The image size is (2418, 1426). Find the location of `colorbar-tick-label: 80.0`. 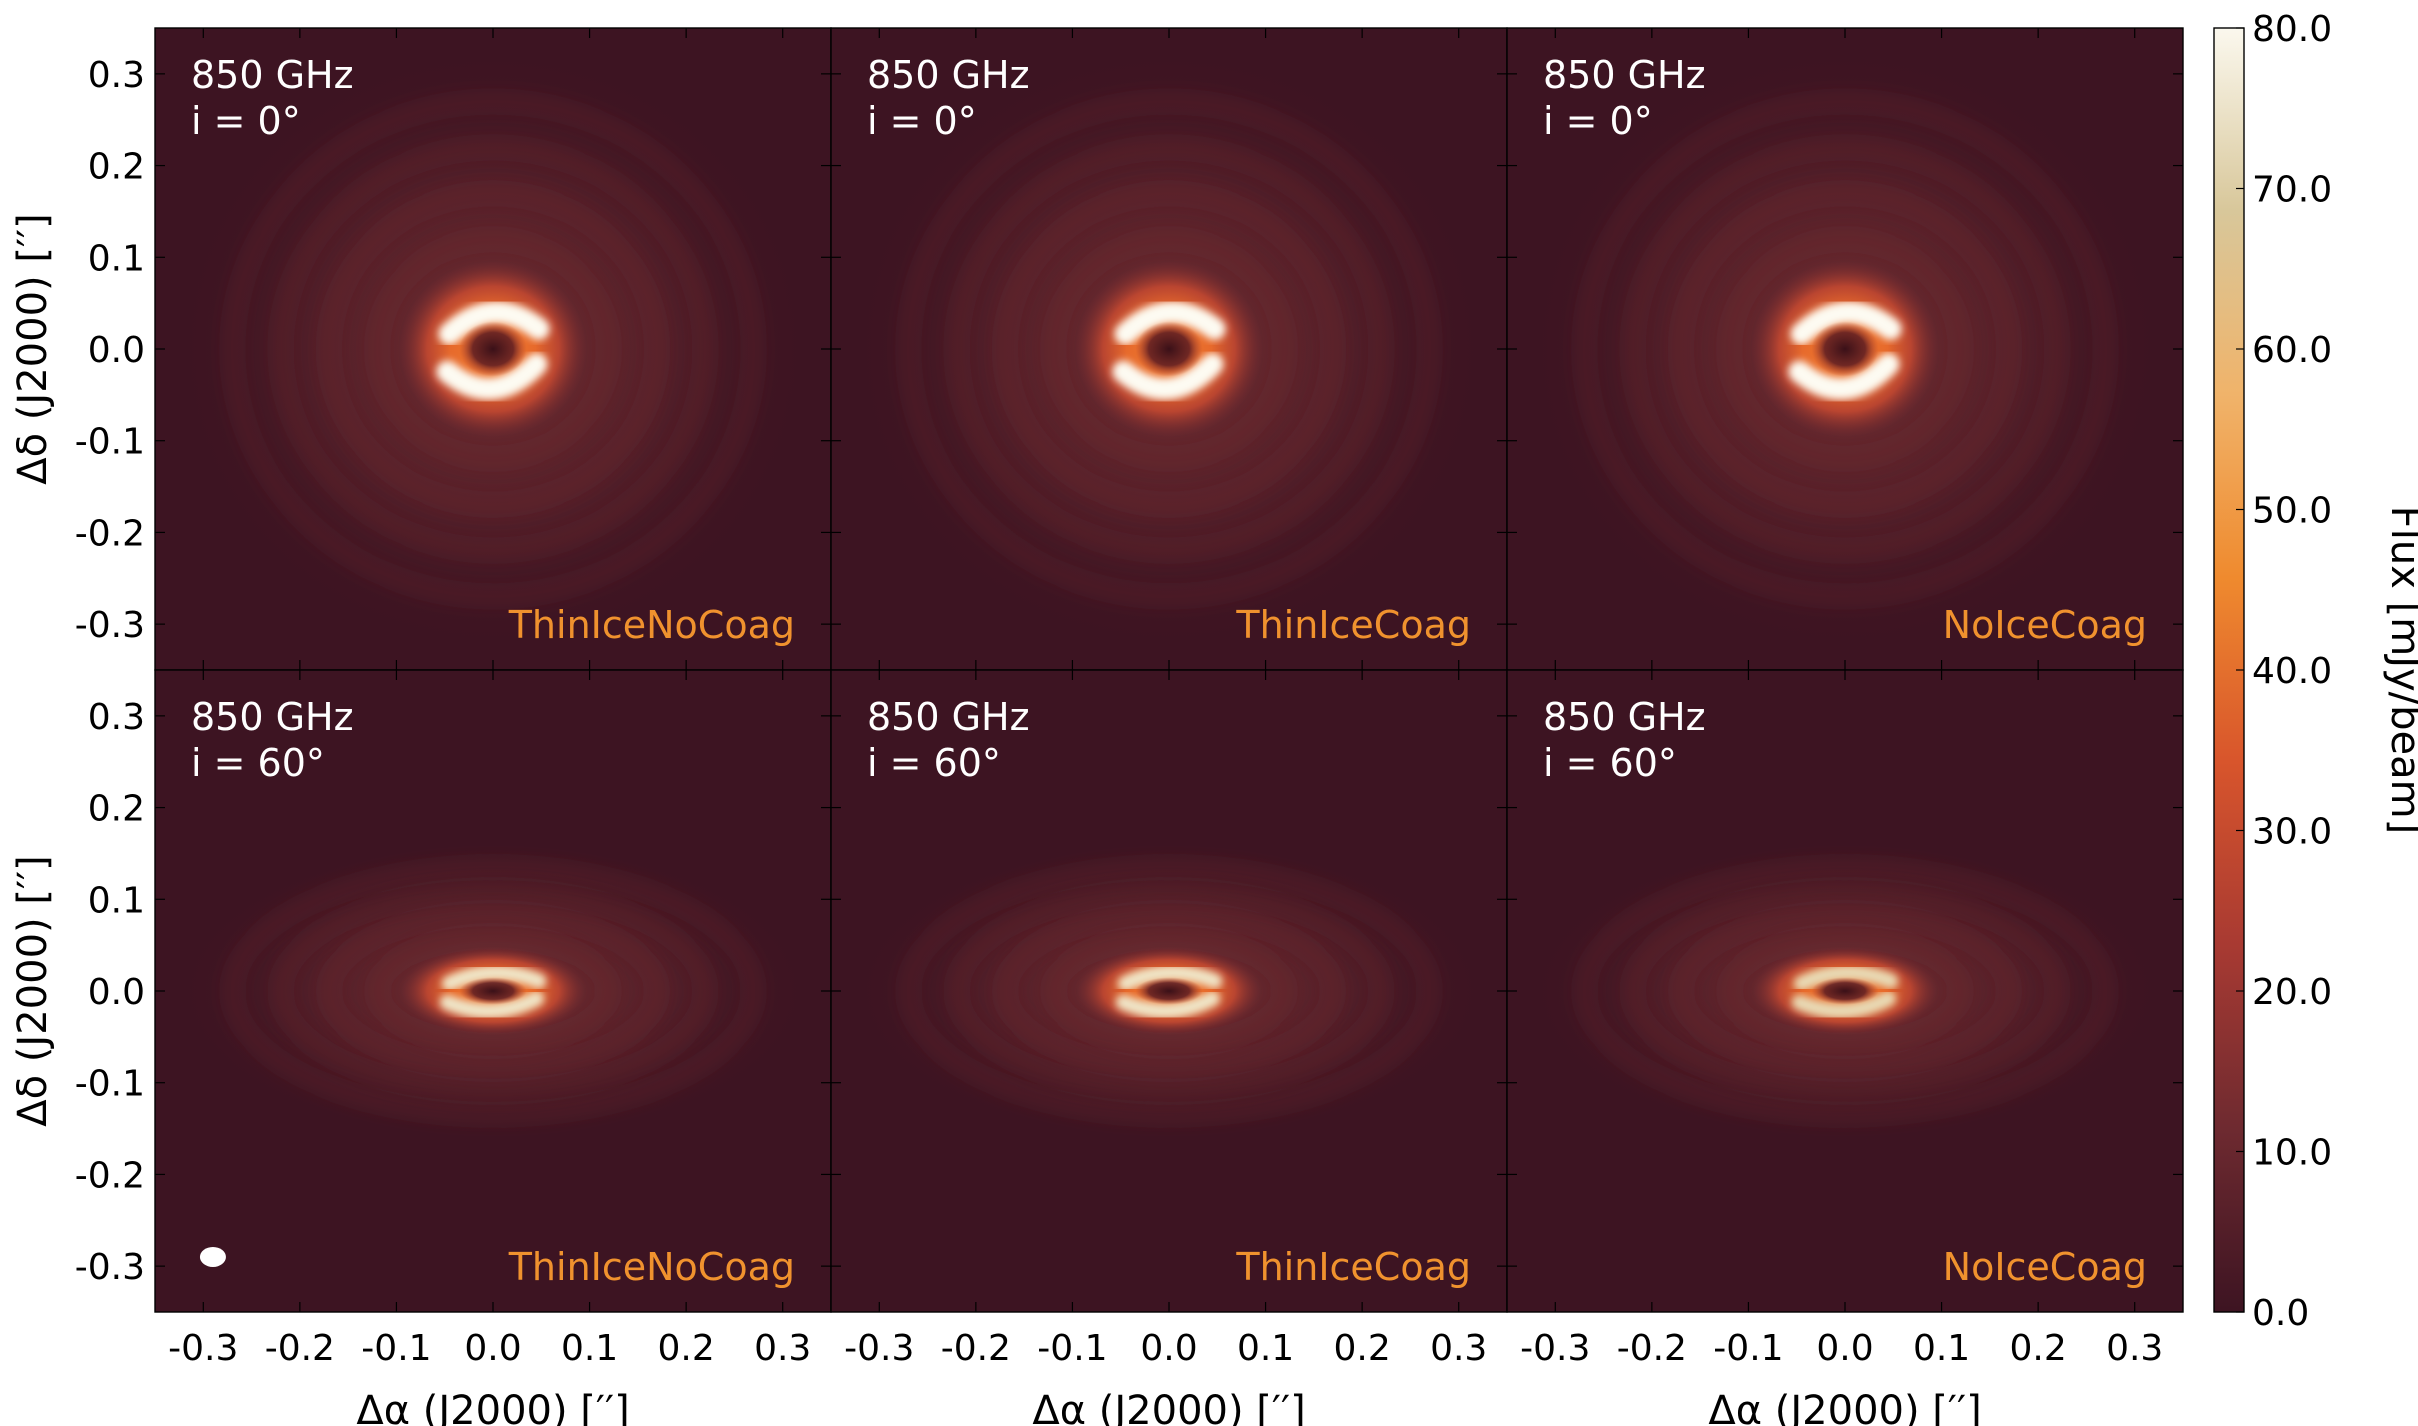

colorbar-tick-label: 80.0 is located at coordinates (2292, 29).